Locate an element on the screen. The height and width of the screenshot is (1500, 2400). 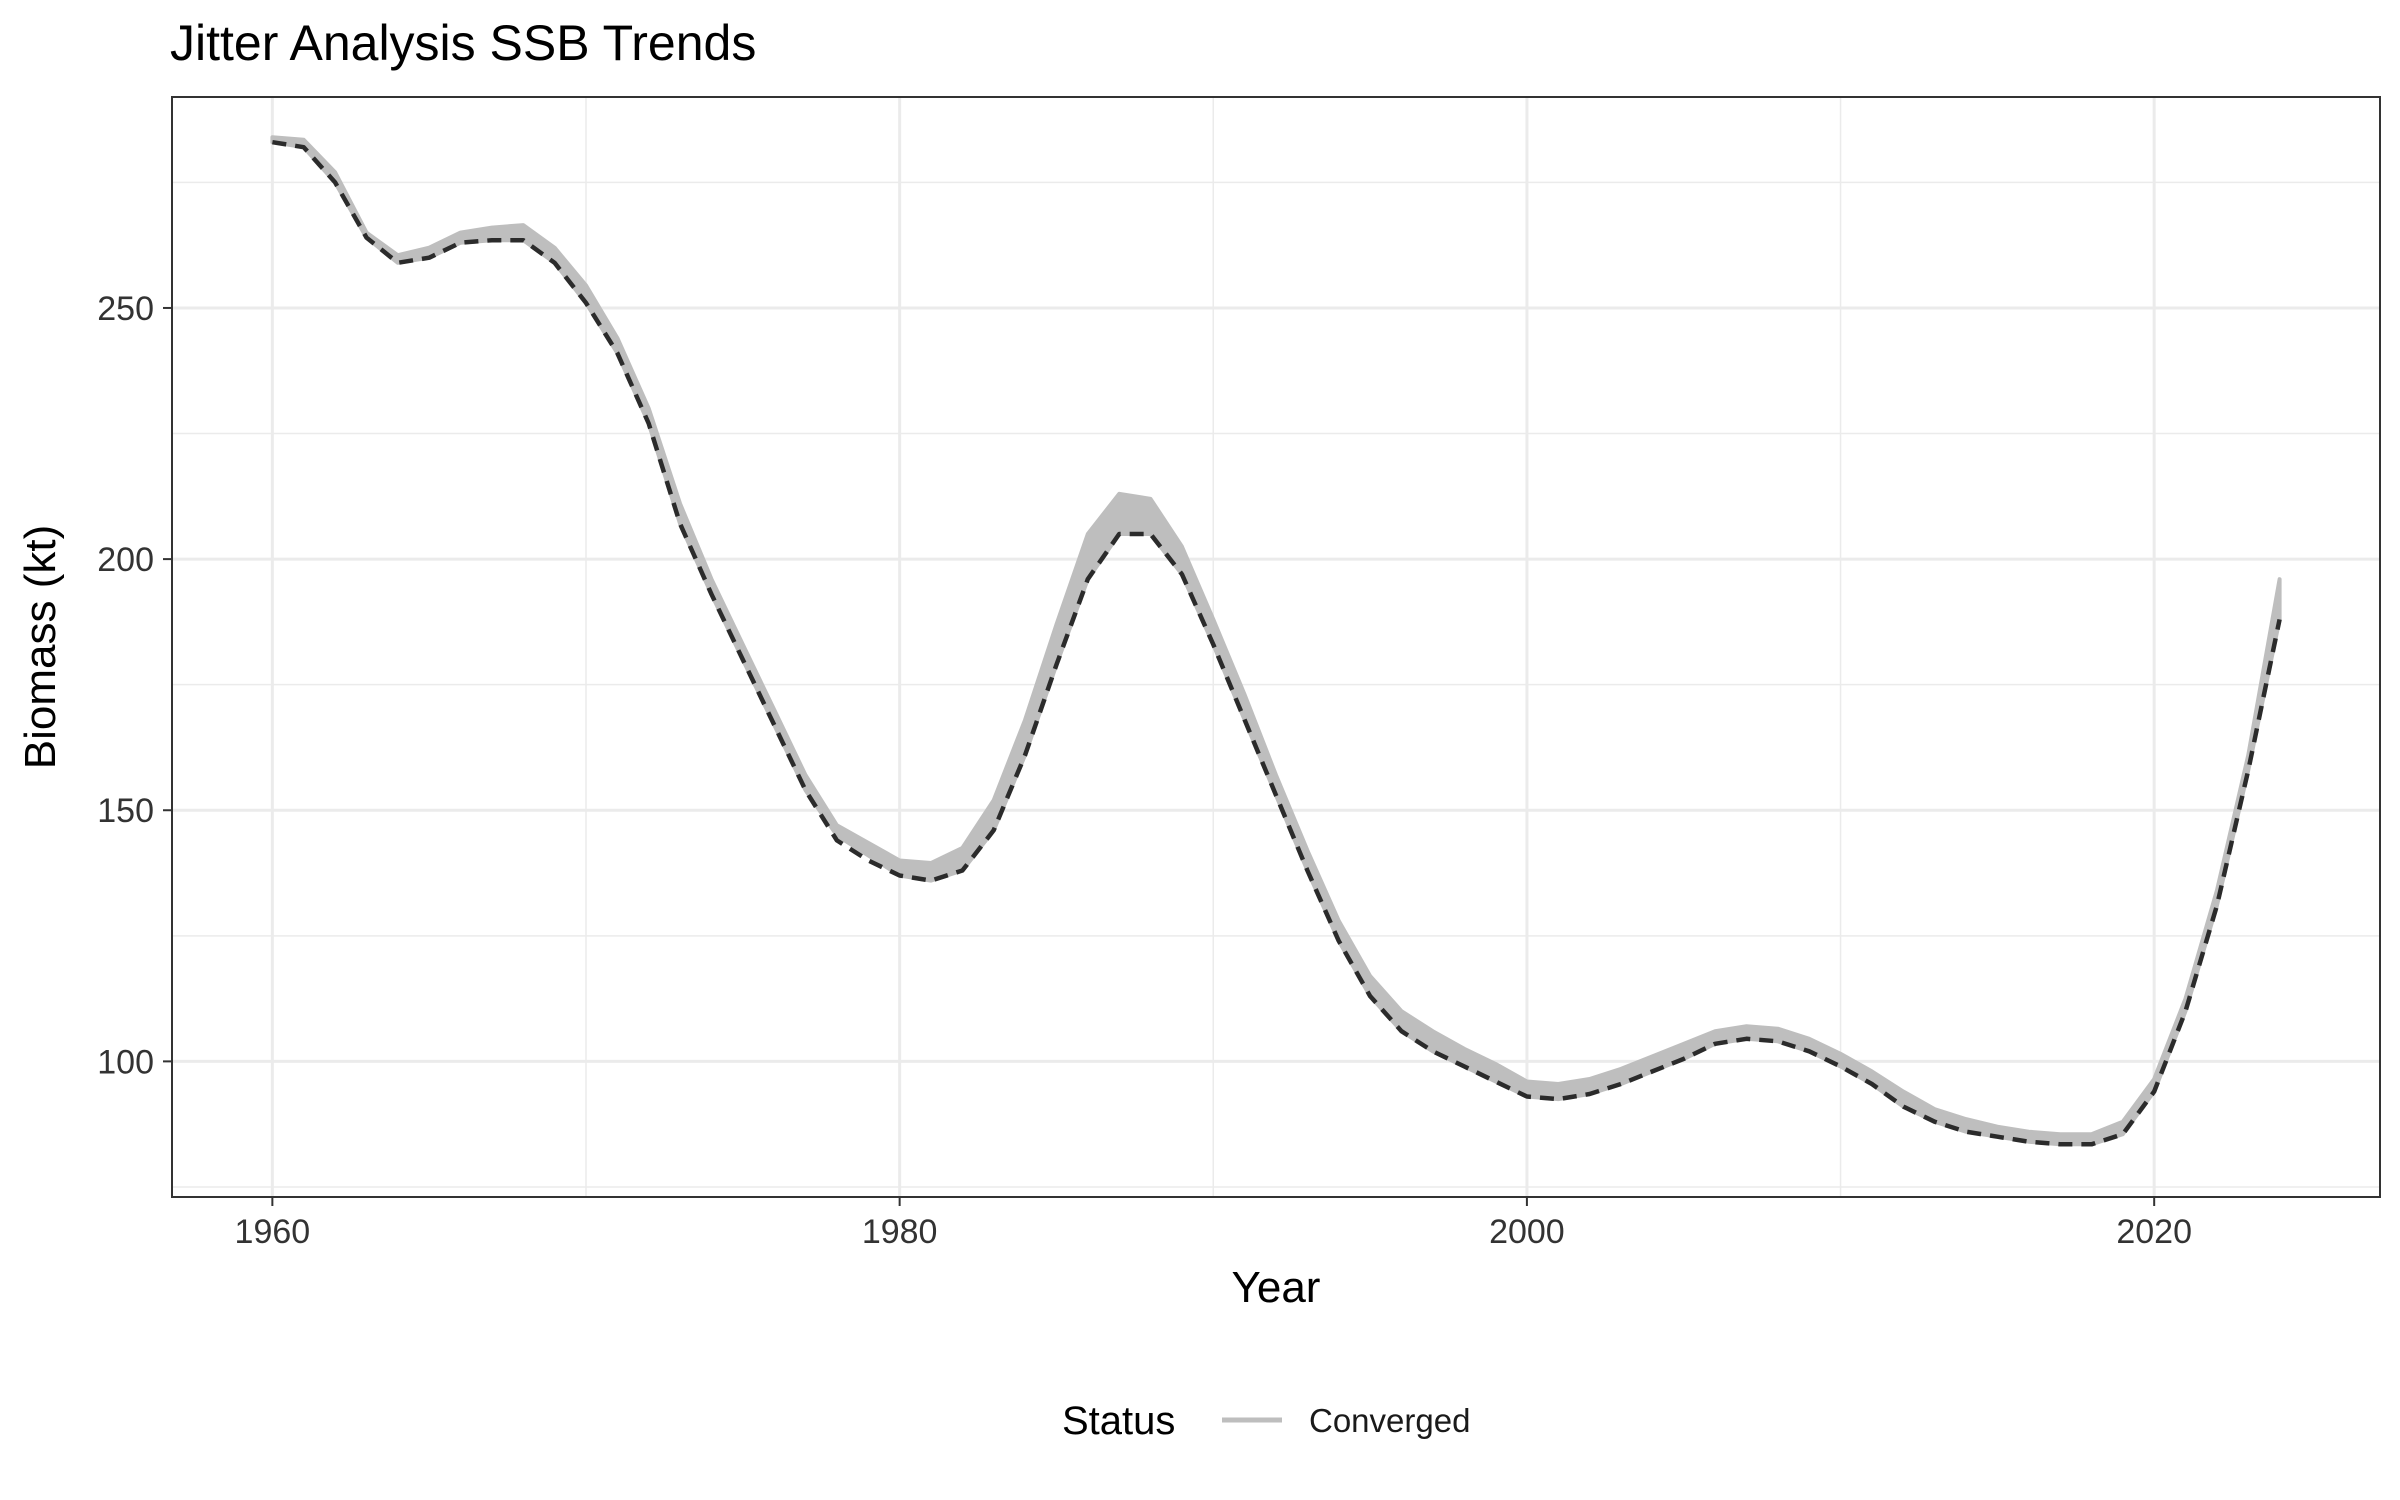
x-tick-label: 2020 is located at coordinates (2154, 1232).